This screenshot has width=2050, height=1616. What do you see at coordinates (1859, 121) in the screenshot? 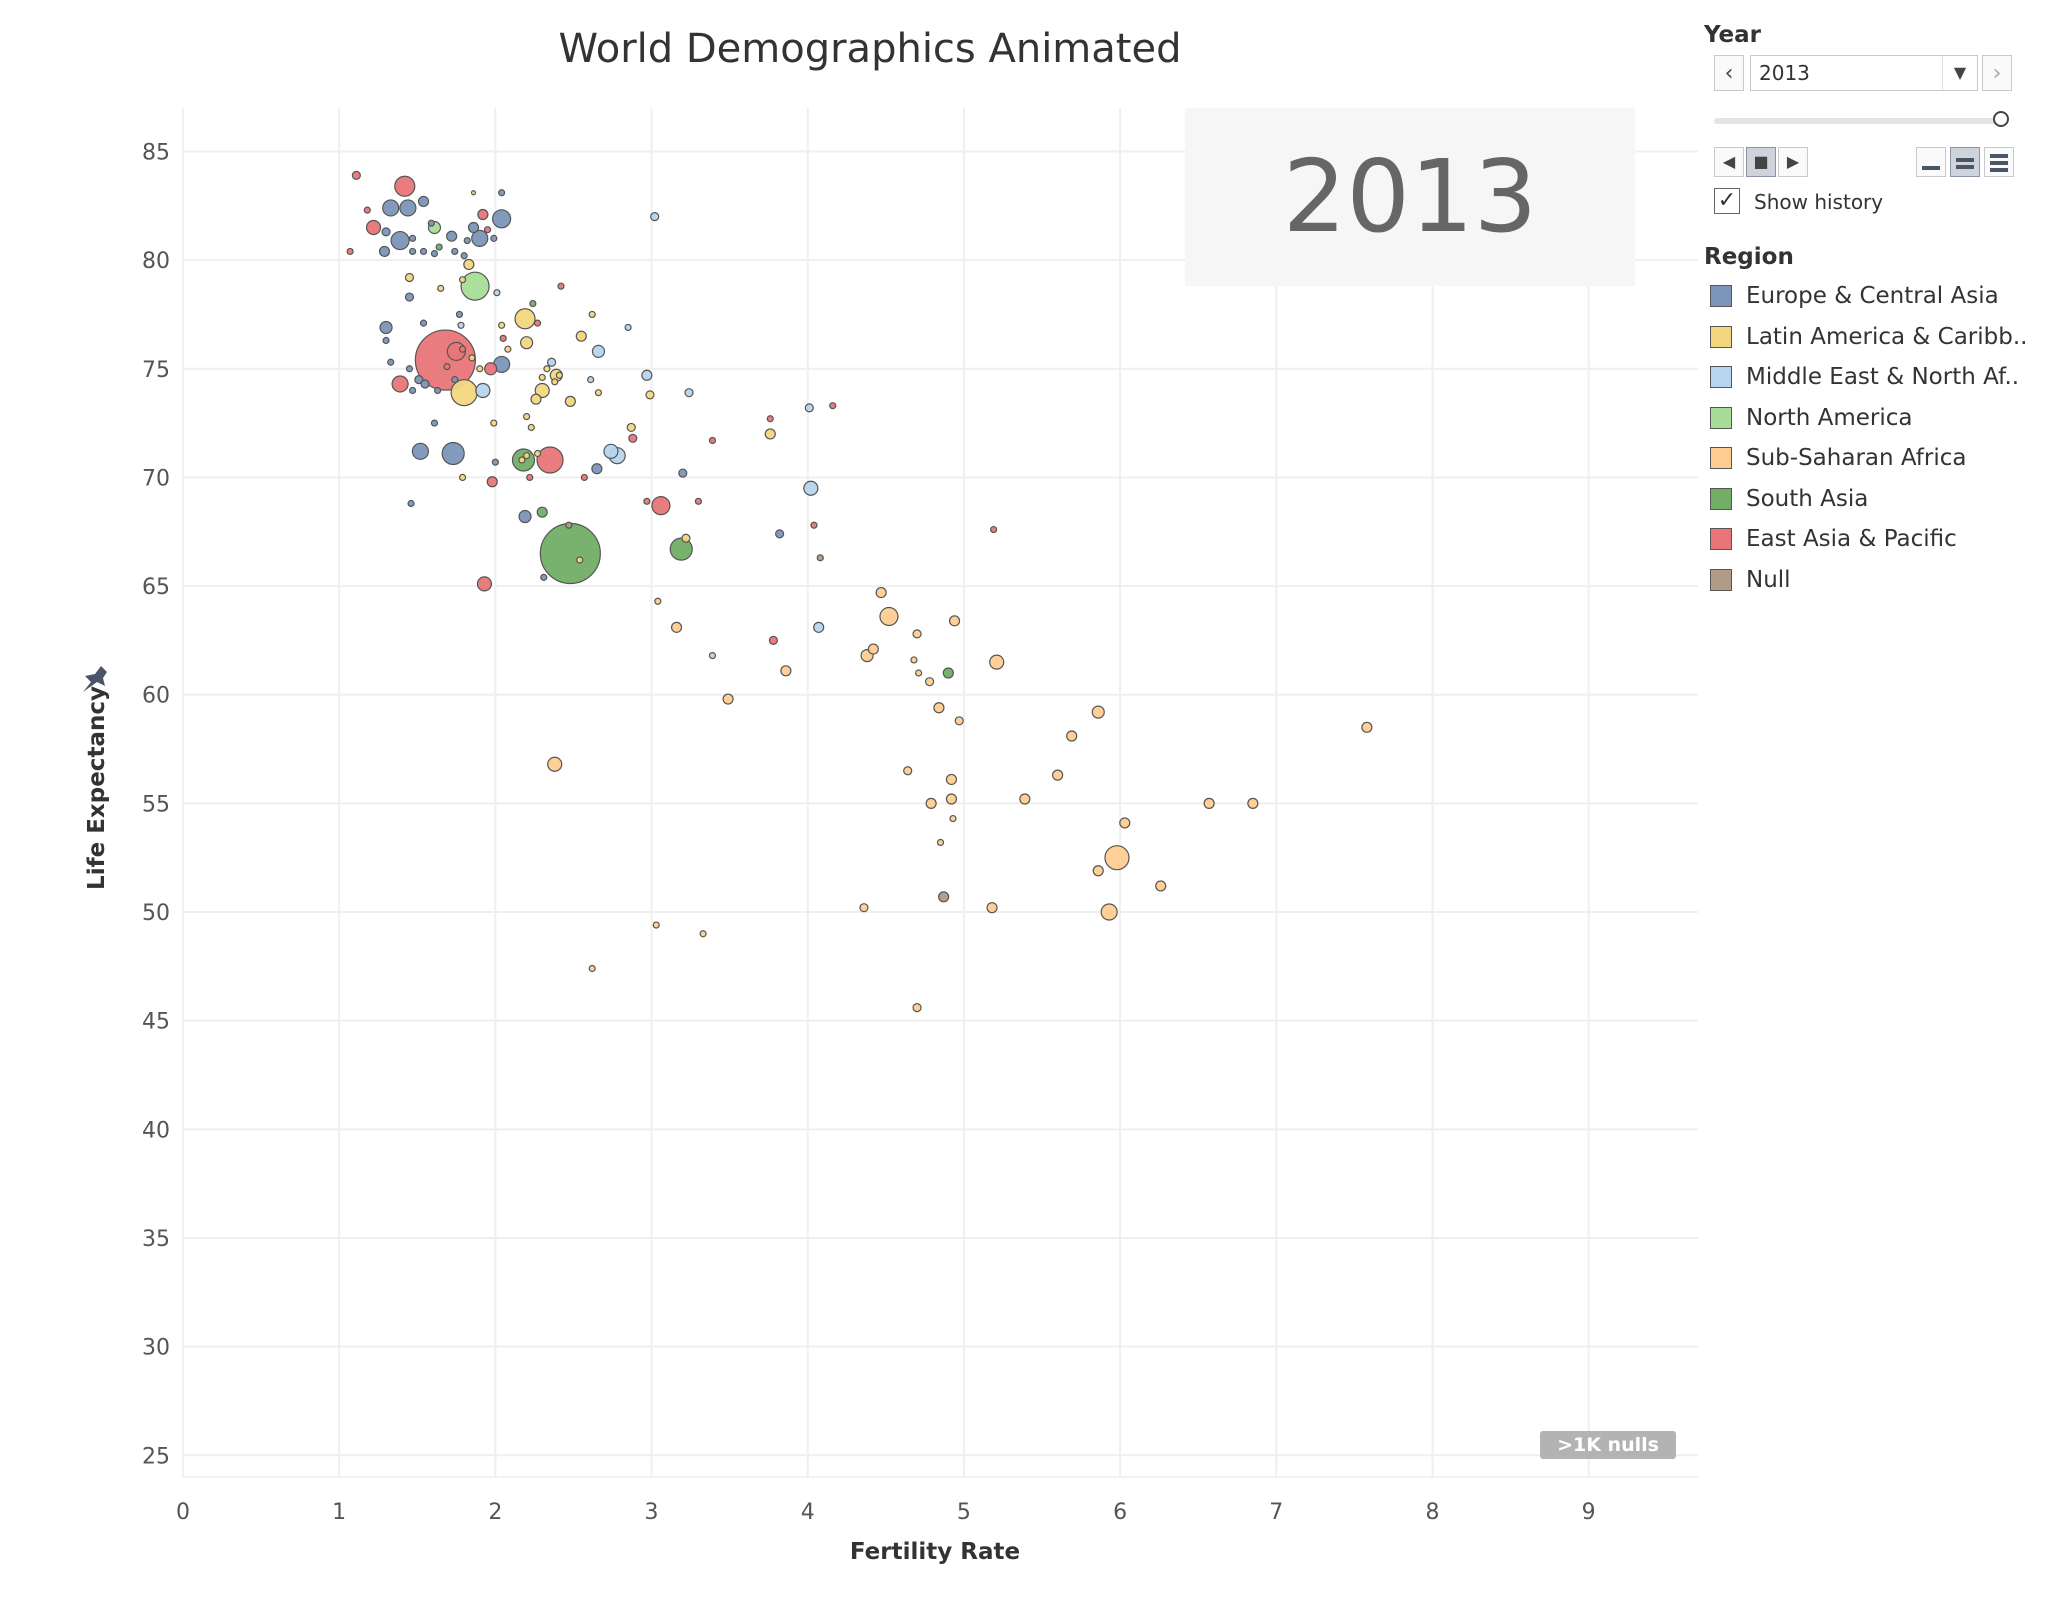
I see `year-slider` at bounding box center [1859, 121].